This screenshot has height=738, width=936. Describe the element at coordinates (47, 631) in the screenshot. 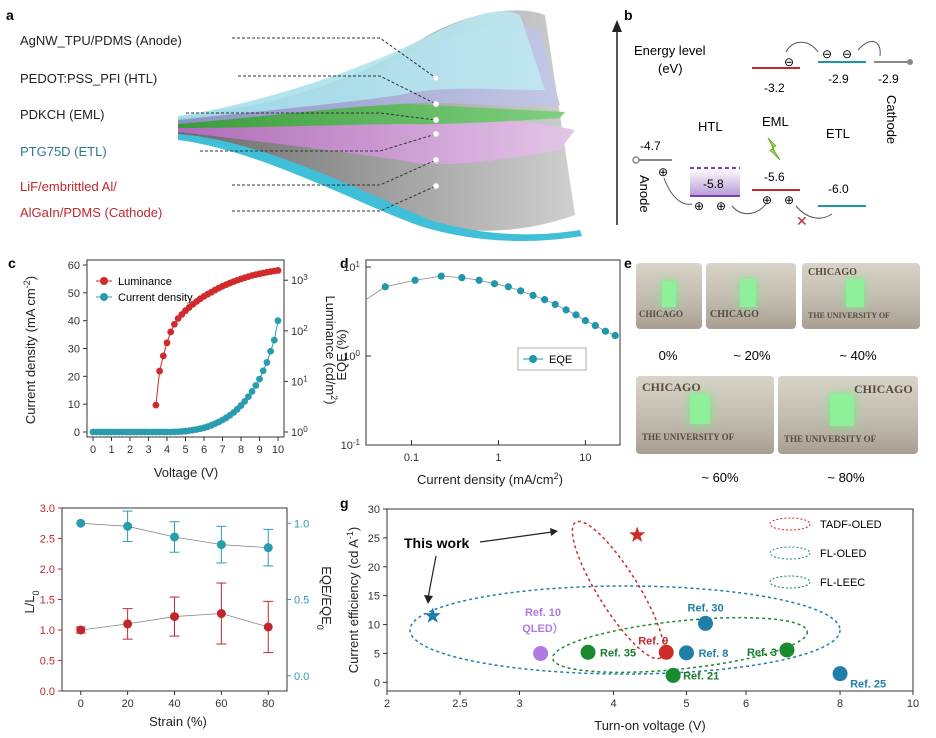

I see `y-left-tick-label: 1.0` at that location.